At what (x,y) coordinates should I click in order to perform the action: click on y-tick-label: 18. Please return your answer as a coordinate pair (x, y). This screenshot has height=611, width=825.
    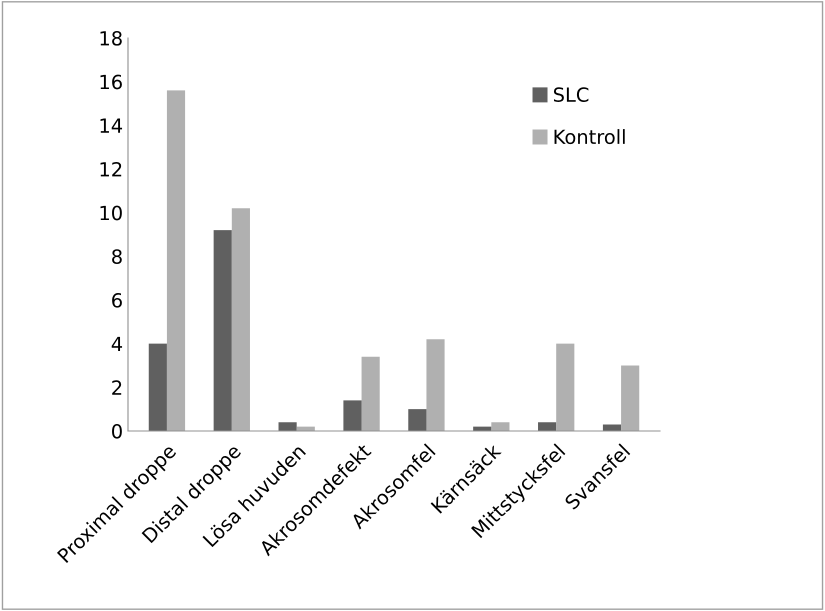
    Looking at the image, I should click on (111, 38).